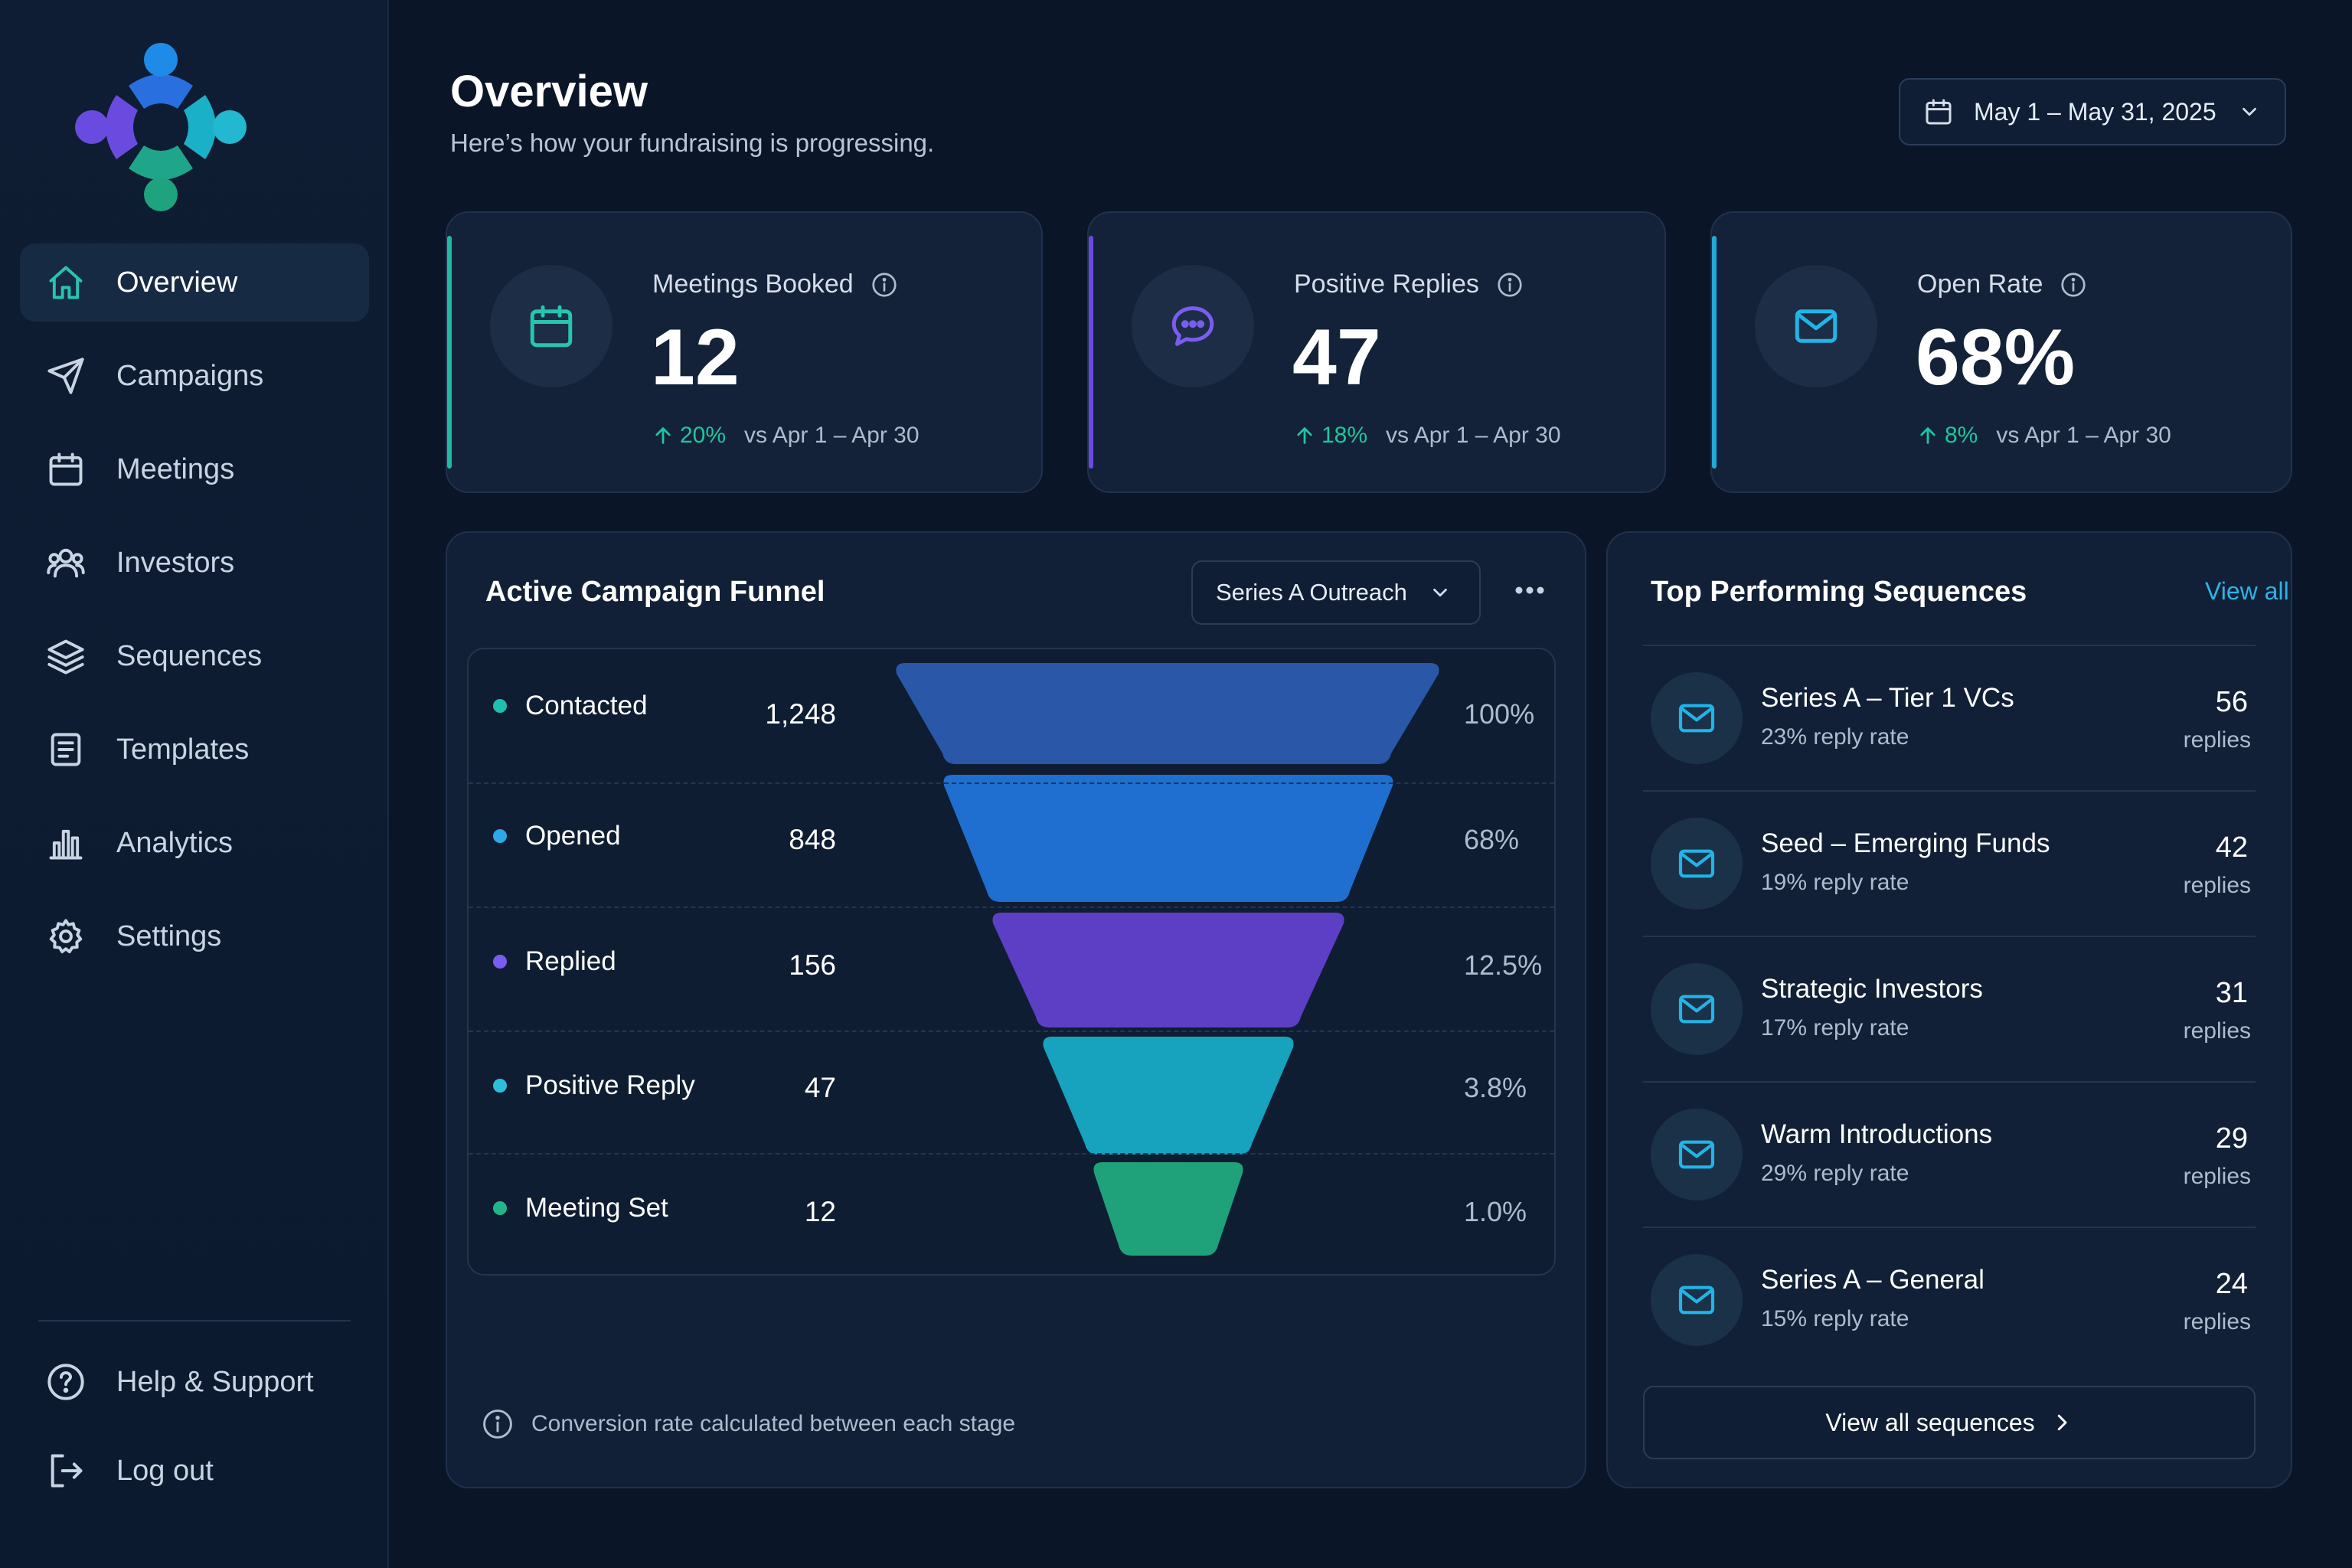  I want to click on view-all-sequences-label: View all sequences, so click(1930, 1422).